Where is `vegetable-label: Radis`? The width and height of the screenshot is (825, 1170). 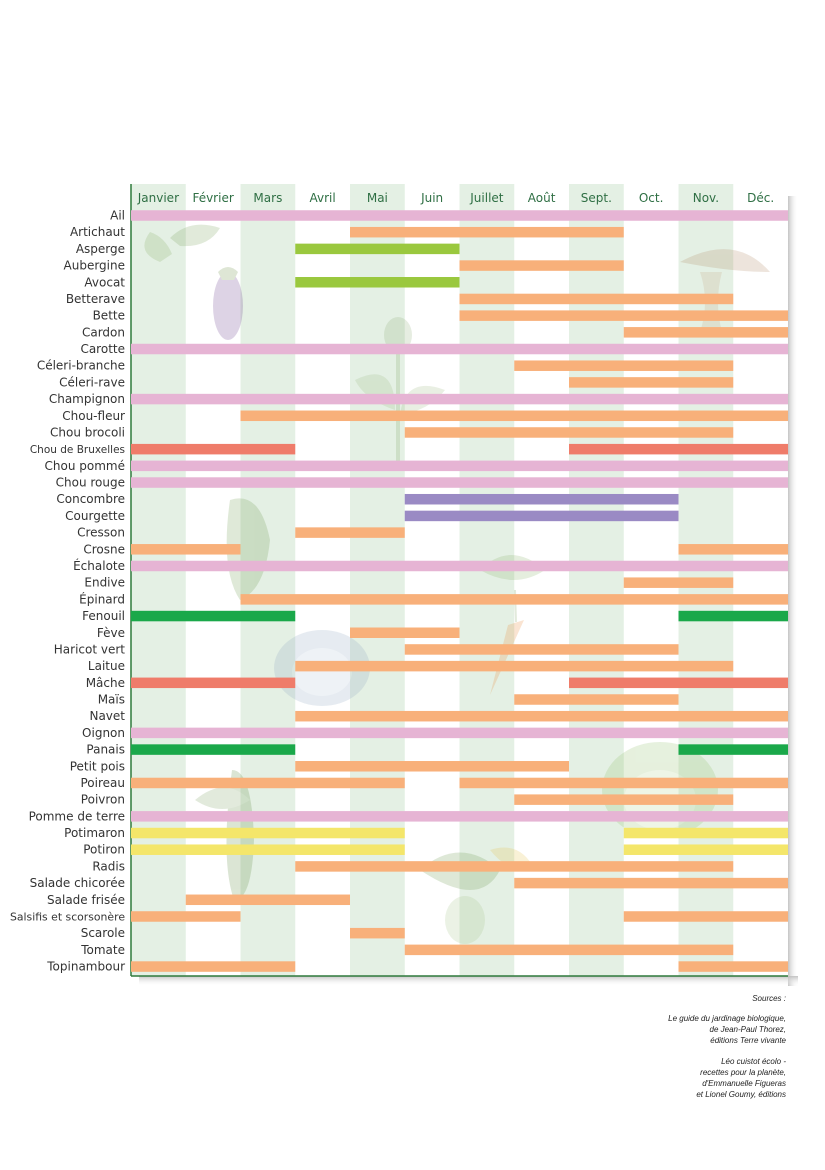 vegetable-label: Radis is located at coordinates (108, 866).